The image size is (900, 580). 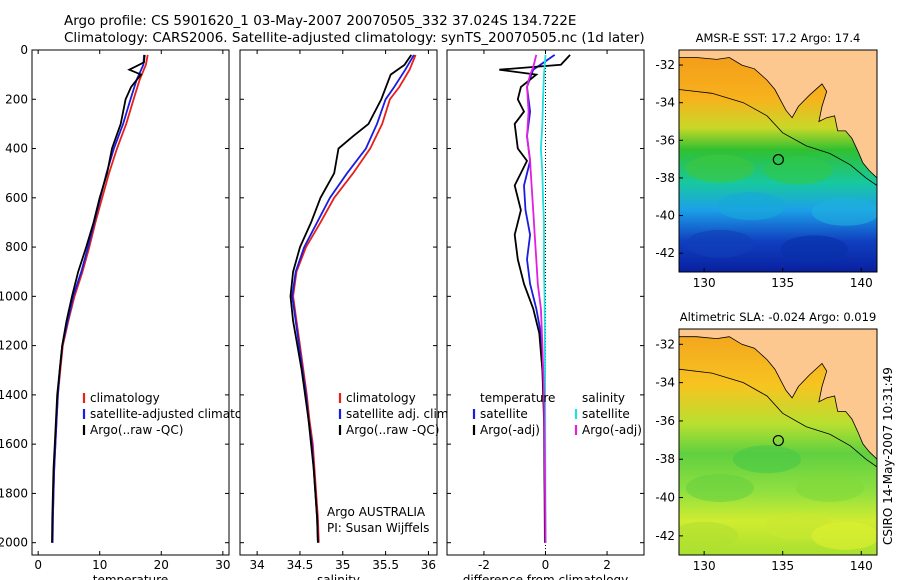 I want to click on annotation-line: PI: Susan Wijffels, so click(x=378, y=528).